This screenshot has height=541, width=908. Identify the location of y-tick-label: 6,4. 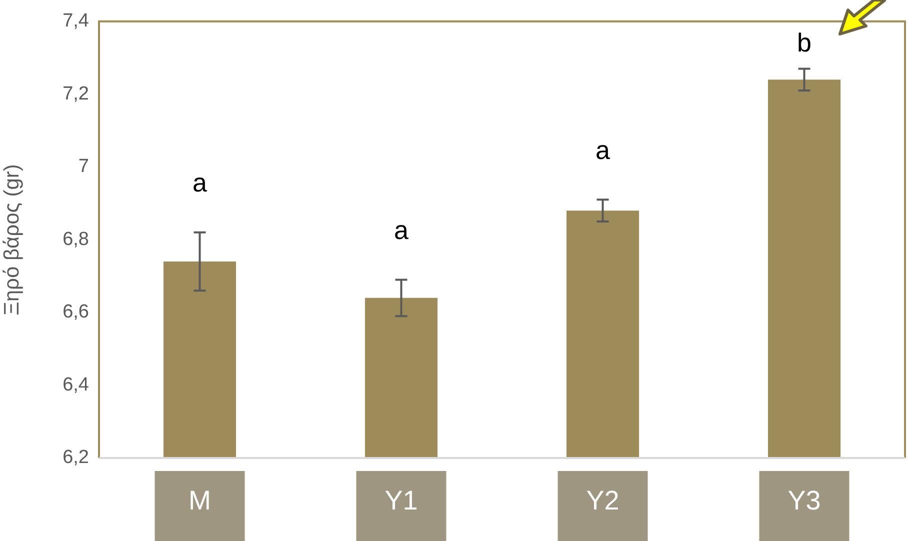
(76, 385).